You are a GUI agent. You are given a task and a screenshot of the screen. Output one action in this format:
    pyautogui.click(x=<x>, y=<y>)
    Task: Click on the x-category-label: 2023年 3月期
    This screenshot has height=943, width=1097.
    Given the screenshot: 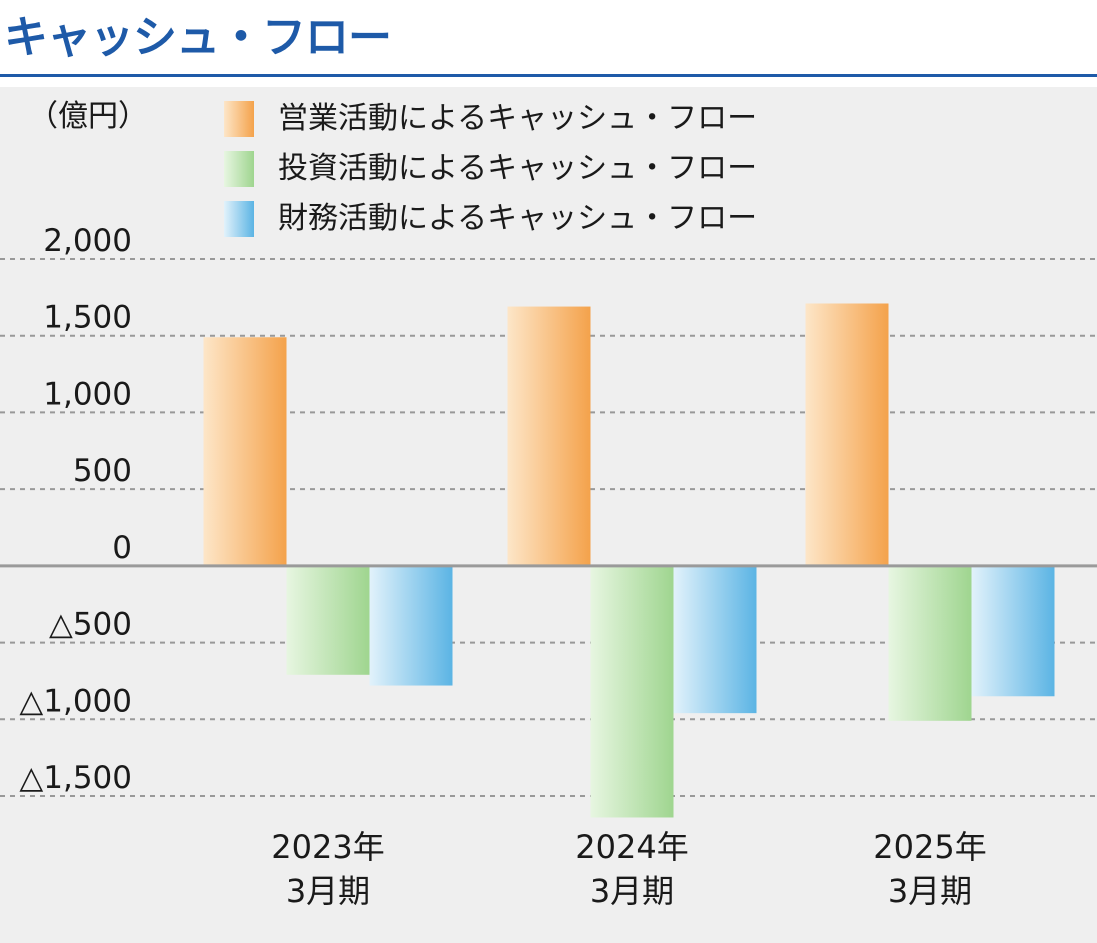 What is the action you would take?
    pyautogui.click(x=327, y=869)
    